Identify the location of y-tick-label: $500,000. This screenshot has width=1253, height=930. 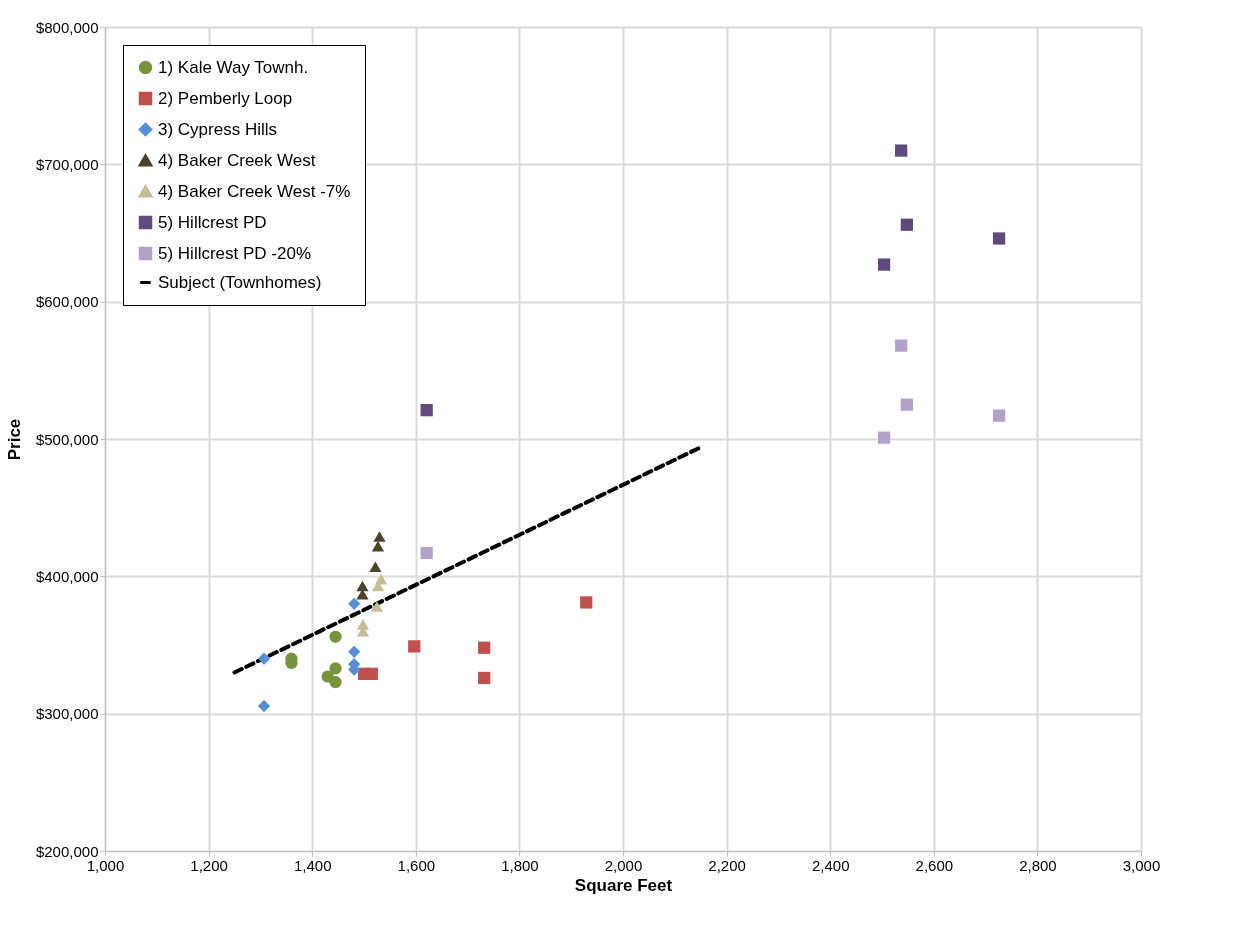
(67, 439).